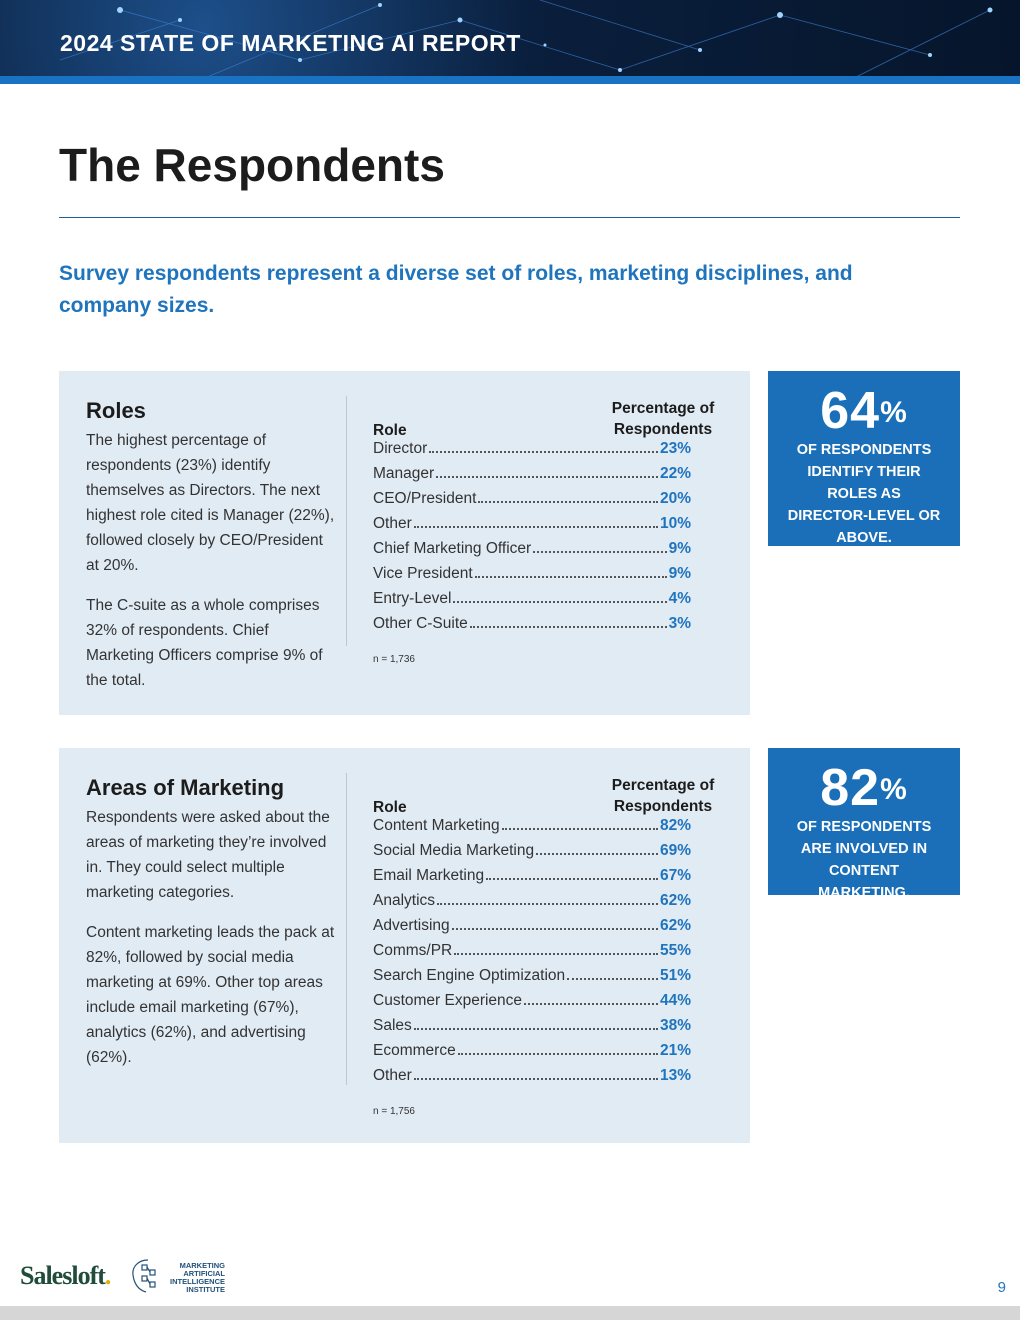 The width and height of the screenshot is (1020, 1320). Describe the element at coordinates (404, 900) in the screenshot. I see `row-label: Analytics` at that location.